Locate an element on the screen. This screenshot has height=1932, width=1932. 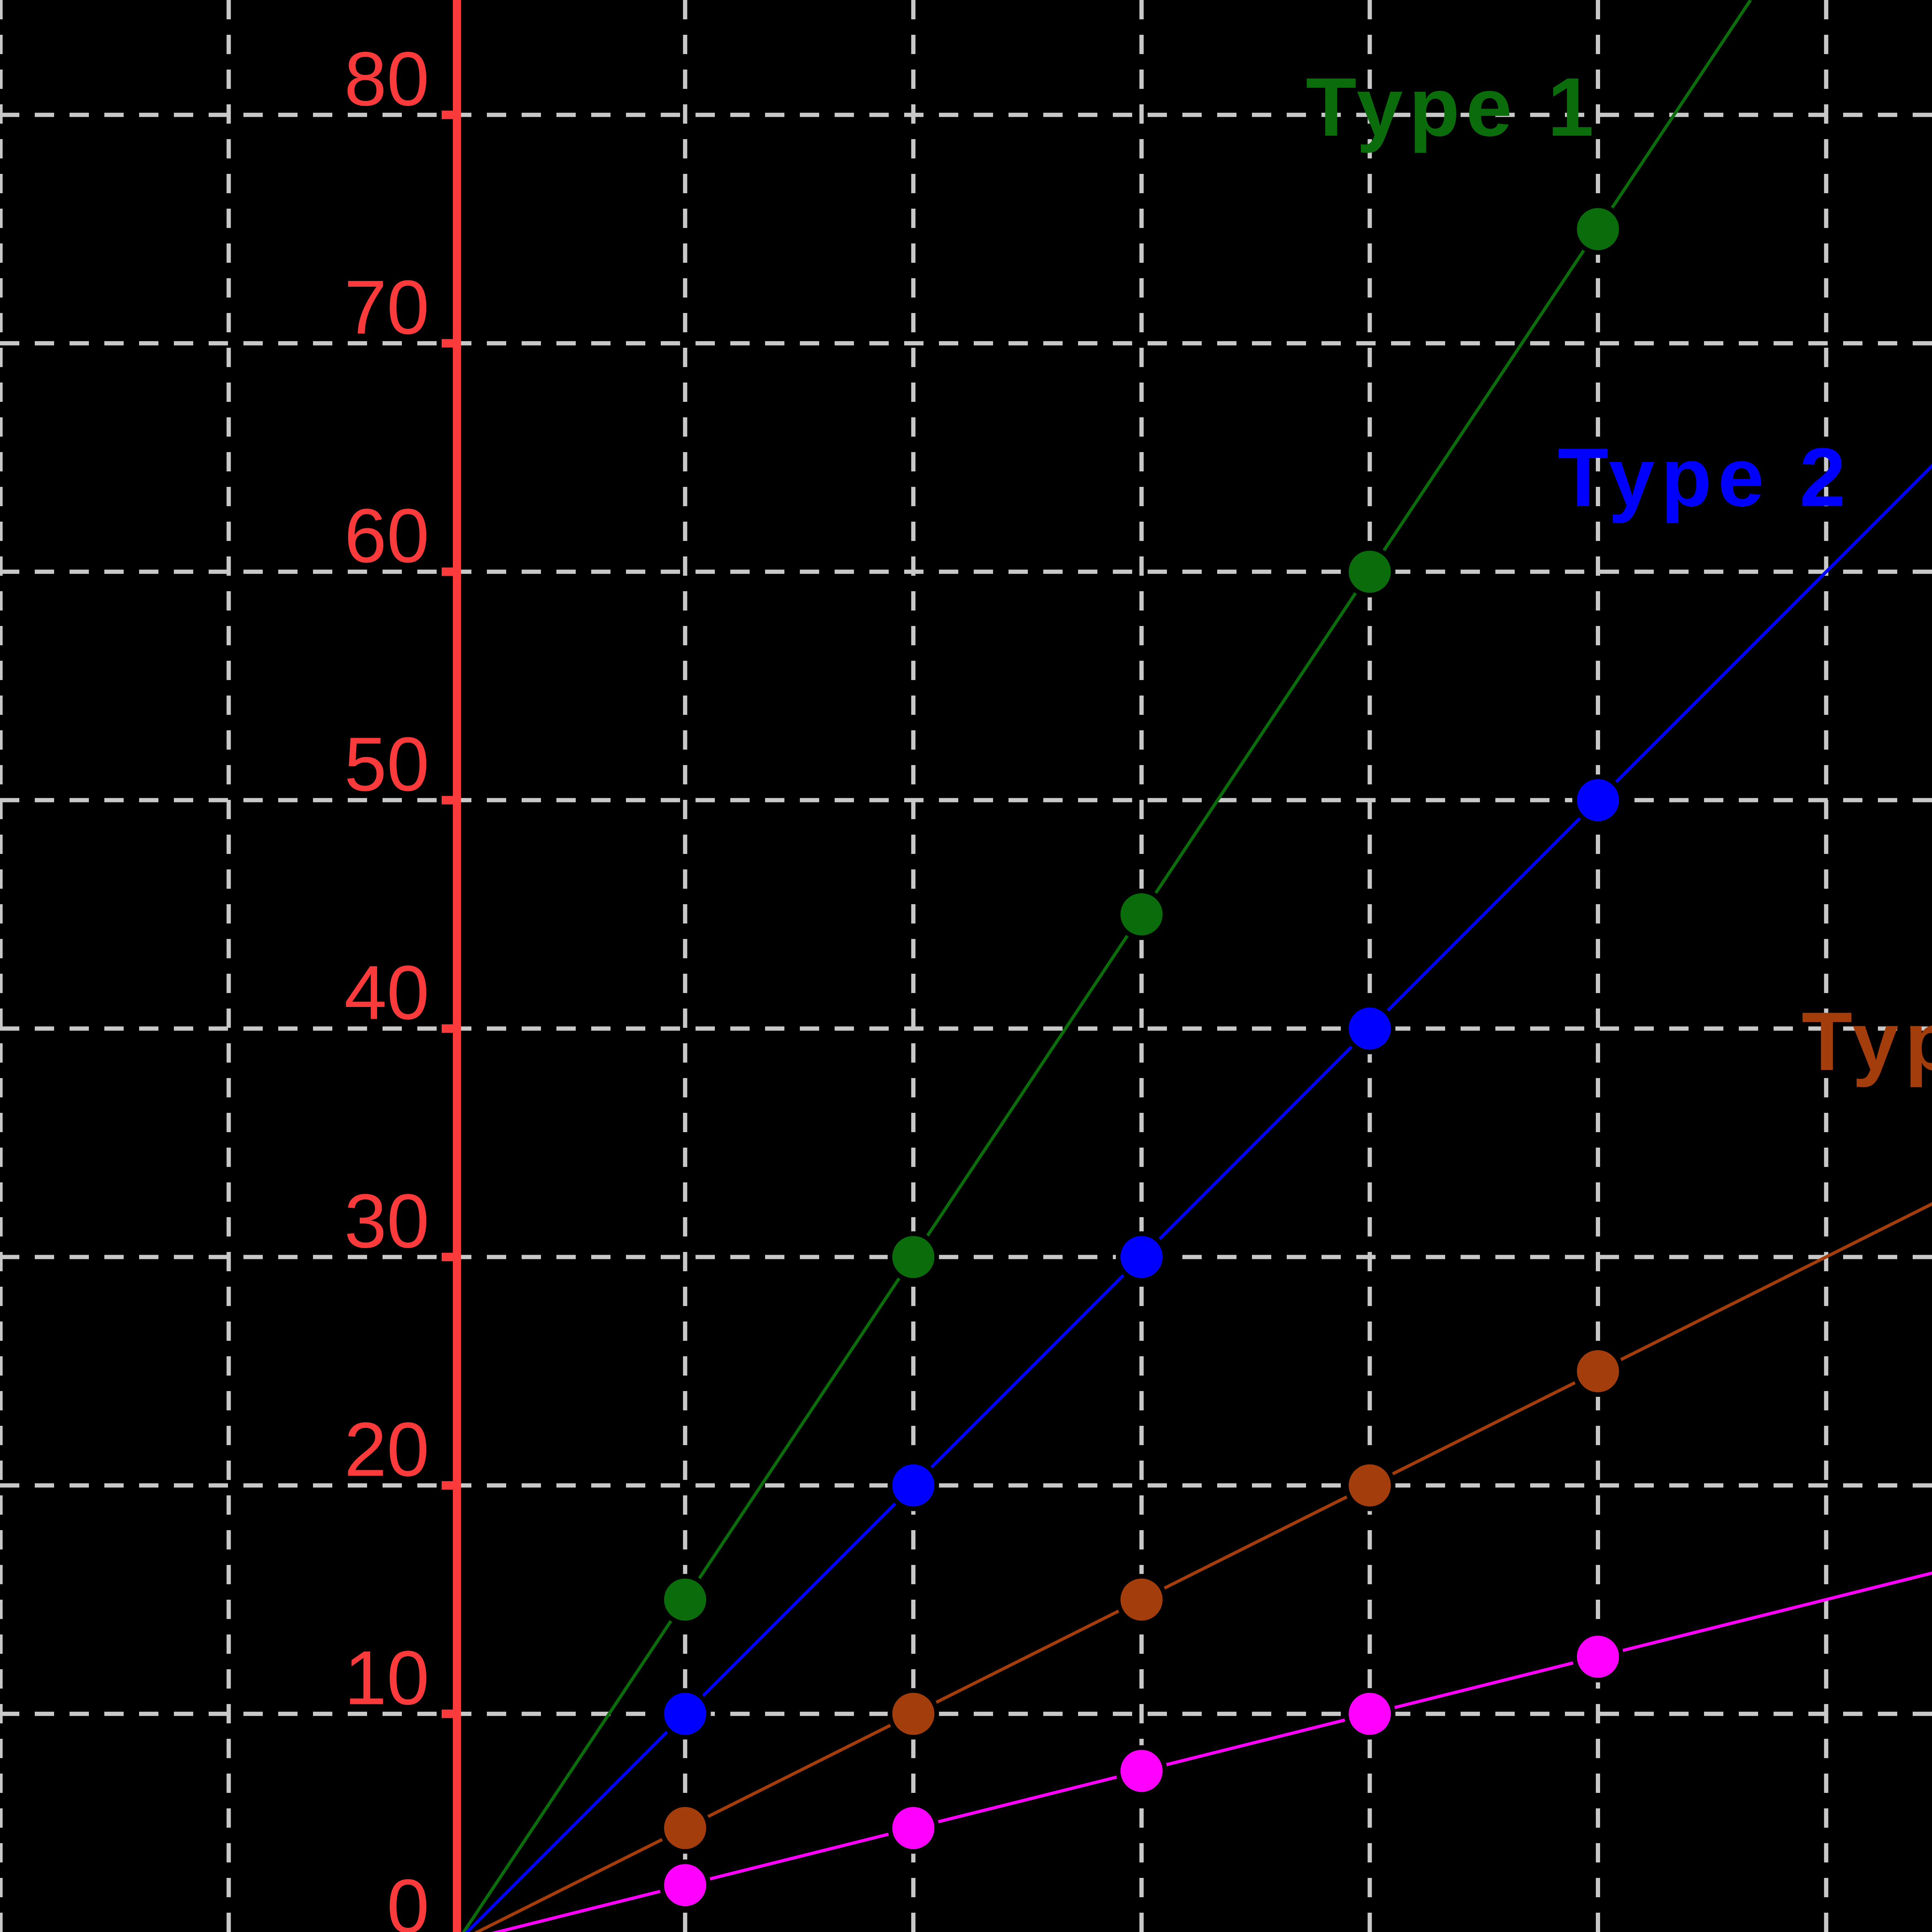
svg-text: 40 is located at coordinates (387, 992).